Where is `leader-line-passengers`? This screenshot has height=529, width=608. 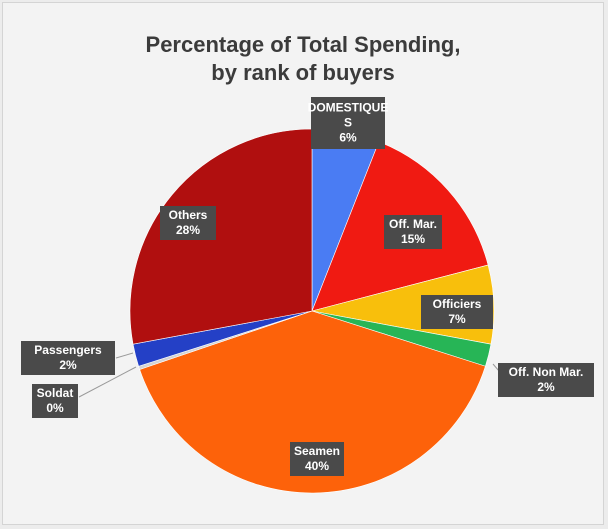
leader-line-passengers is located at coordinates (124, 355).